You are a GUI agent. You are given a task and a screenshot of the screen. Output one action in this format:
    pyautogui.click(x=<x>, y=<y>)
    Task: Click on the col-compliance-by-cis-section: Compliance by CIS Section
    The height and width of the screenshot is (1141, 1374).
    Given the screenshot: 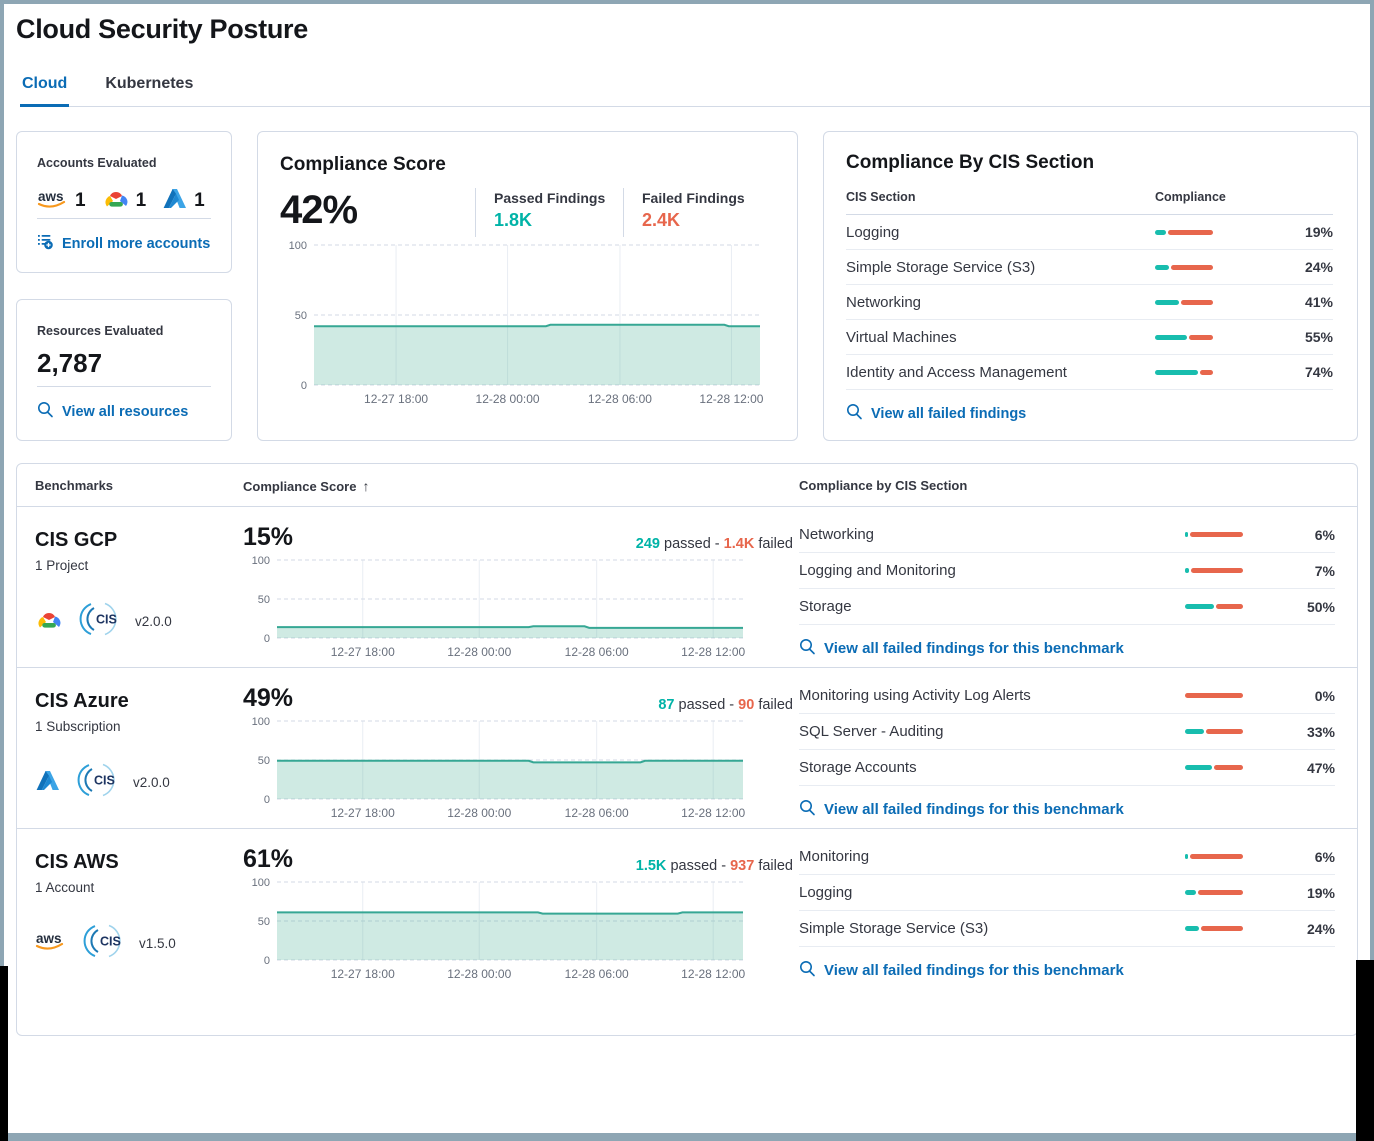 What is the action you would take?
    pyautogui.click(x=883, y=485)
    